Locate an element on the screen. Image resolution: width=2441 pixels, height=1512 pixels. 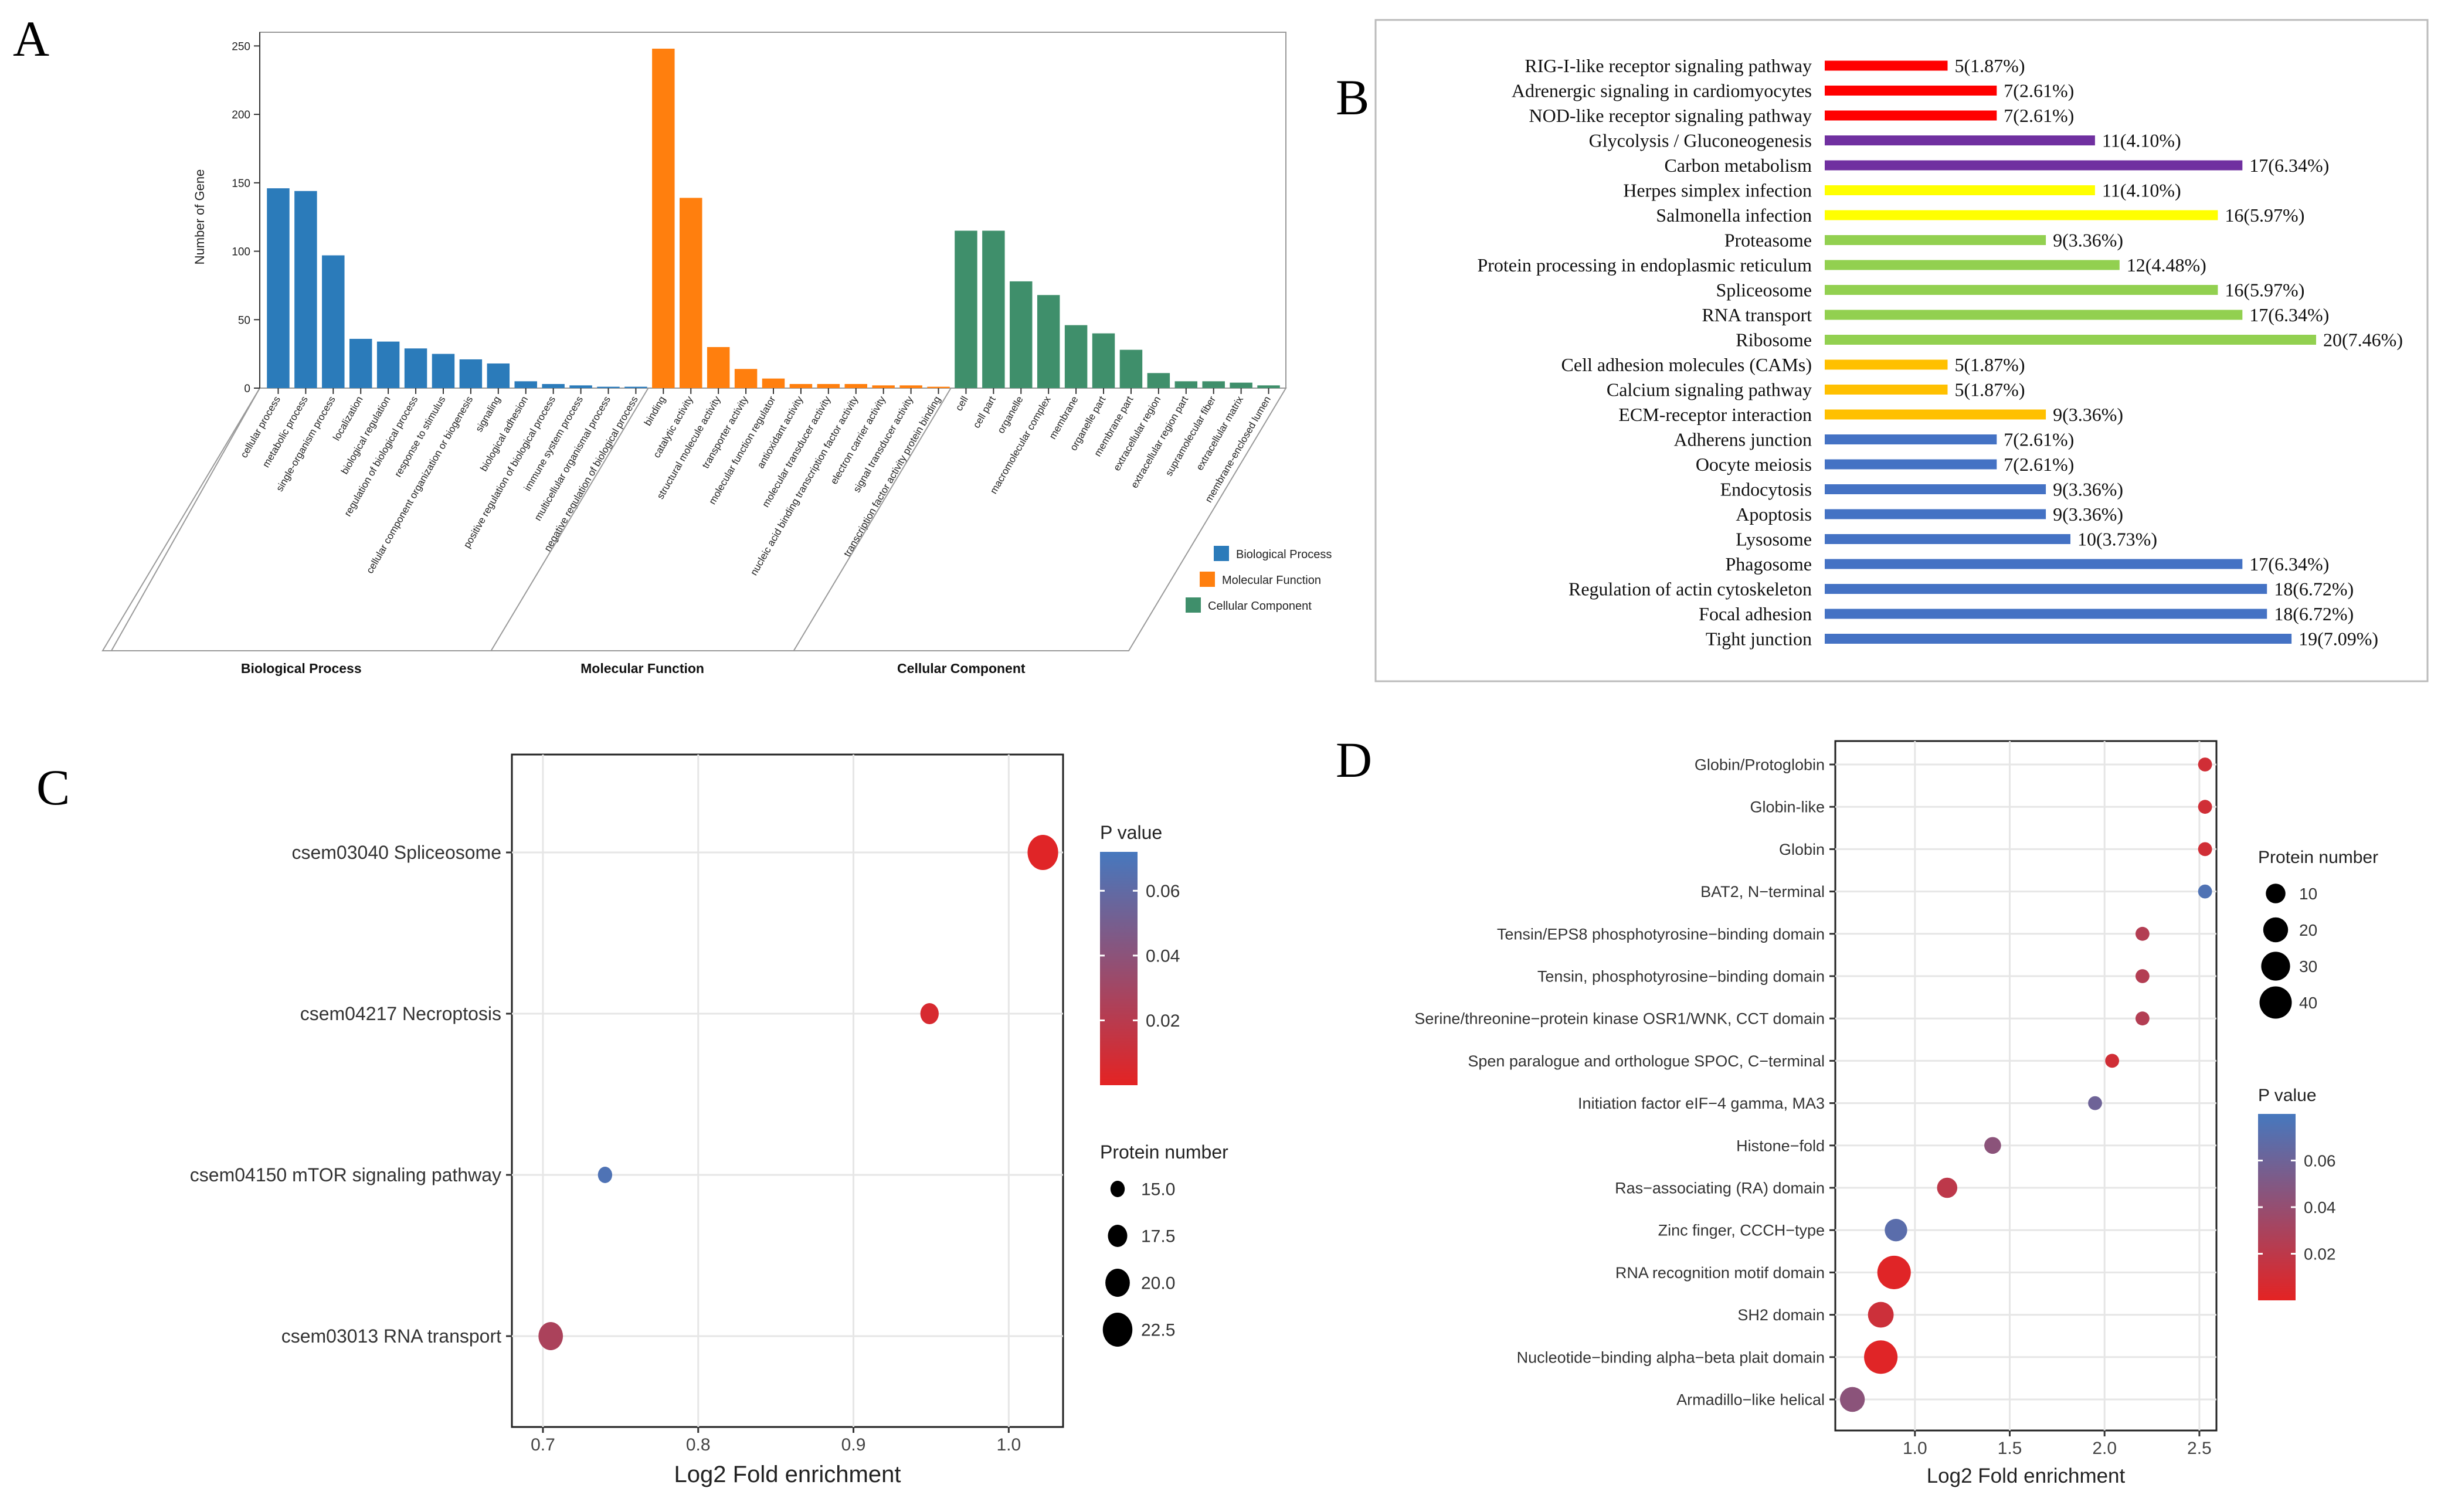
bar-value-label: 18(6.72%) is located at coordinates (2314, 613).